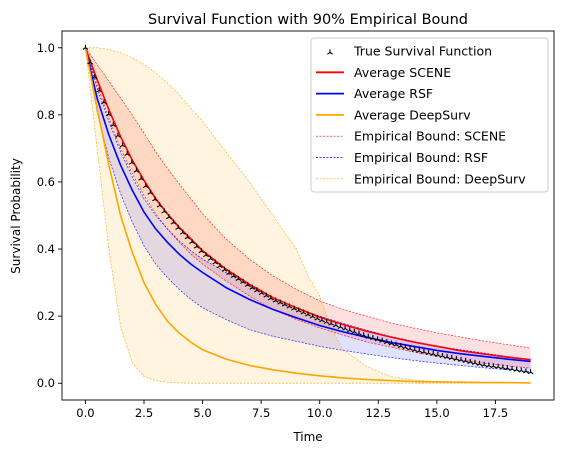 This screenshot has height=455, width=567. I want to click on legend-label-empirical-bound-deepsurv: Empirical Bound: DeepSurv, so click(440, 178).